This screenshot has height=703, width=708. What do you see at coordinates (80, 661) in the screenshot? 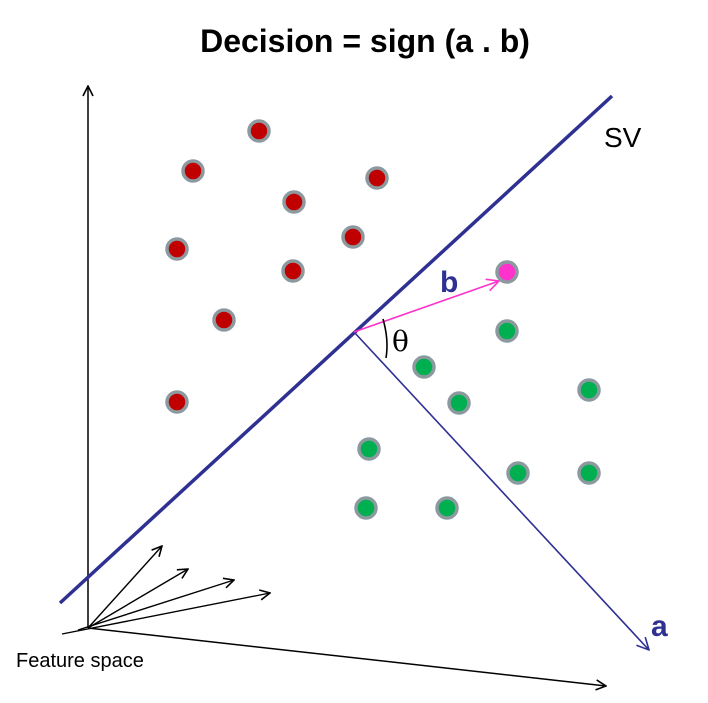
I see `feature-space-label: Feature space` at bounding box center [80, 661].